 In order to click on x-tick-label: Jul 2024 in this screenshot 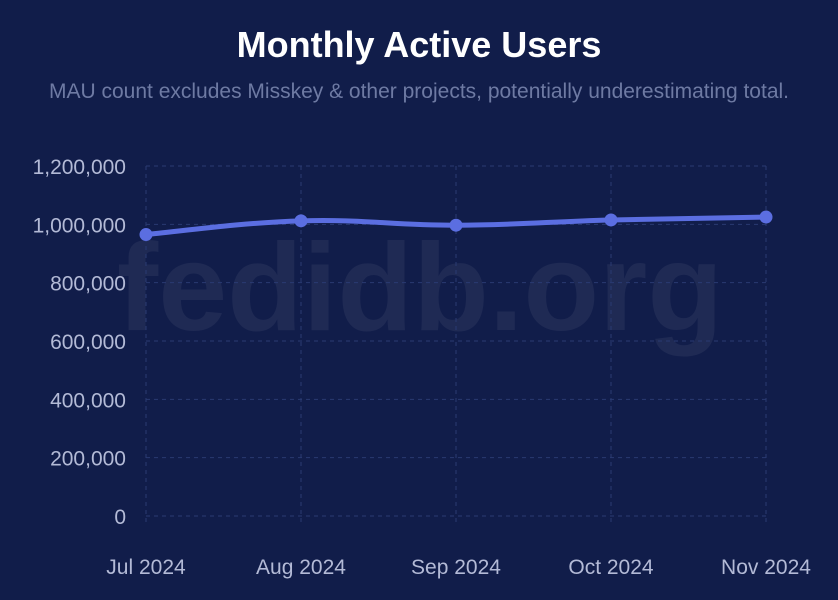, I will do `click(146, 567)`.